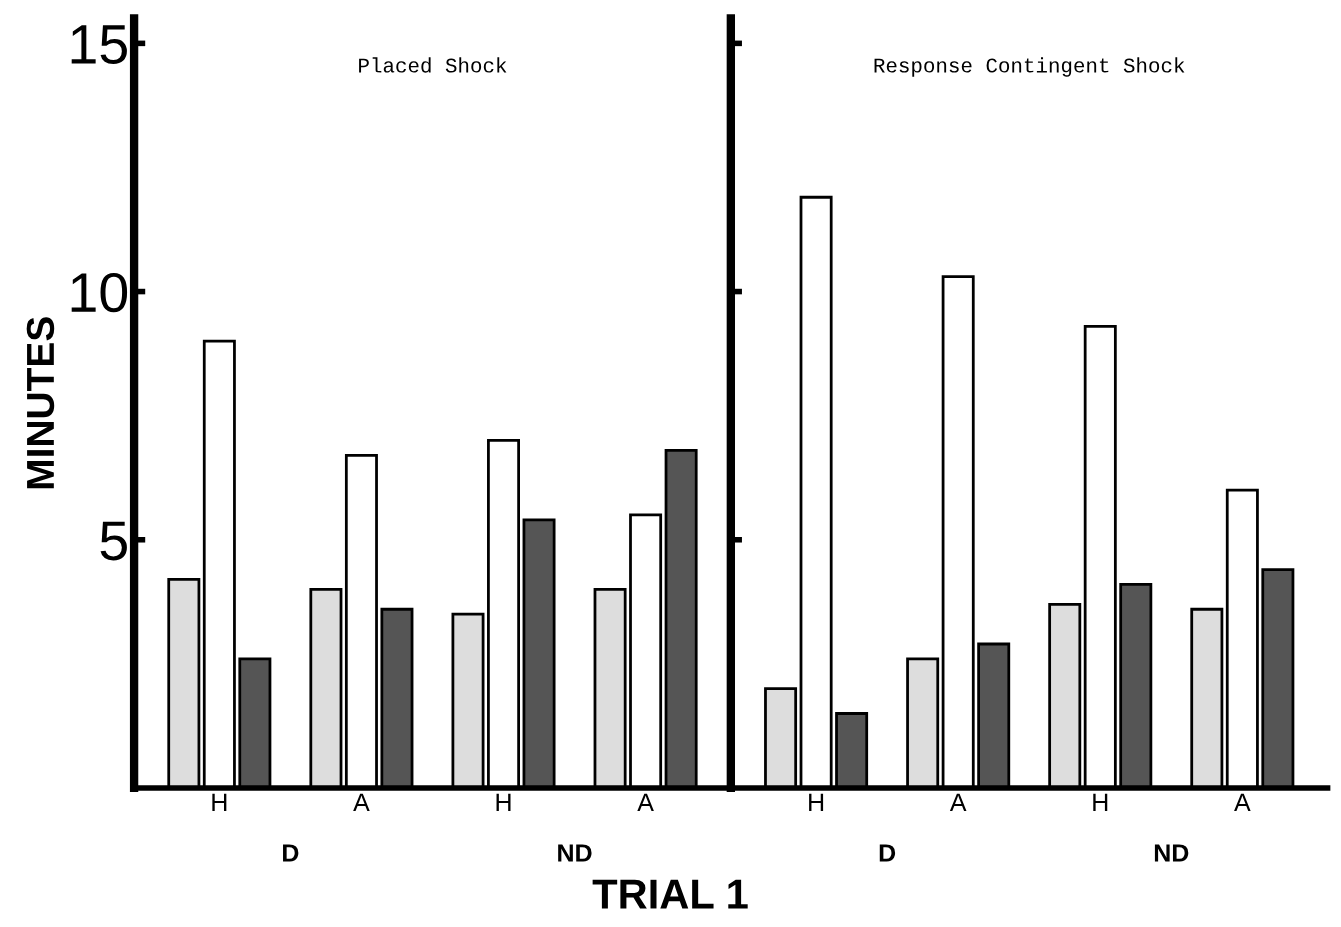  What do you see at coordinates (670, 894) in the screenshot?
I see `x-axis-title: TRIAL 1` at bounding box center [670, 894].